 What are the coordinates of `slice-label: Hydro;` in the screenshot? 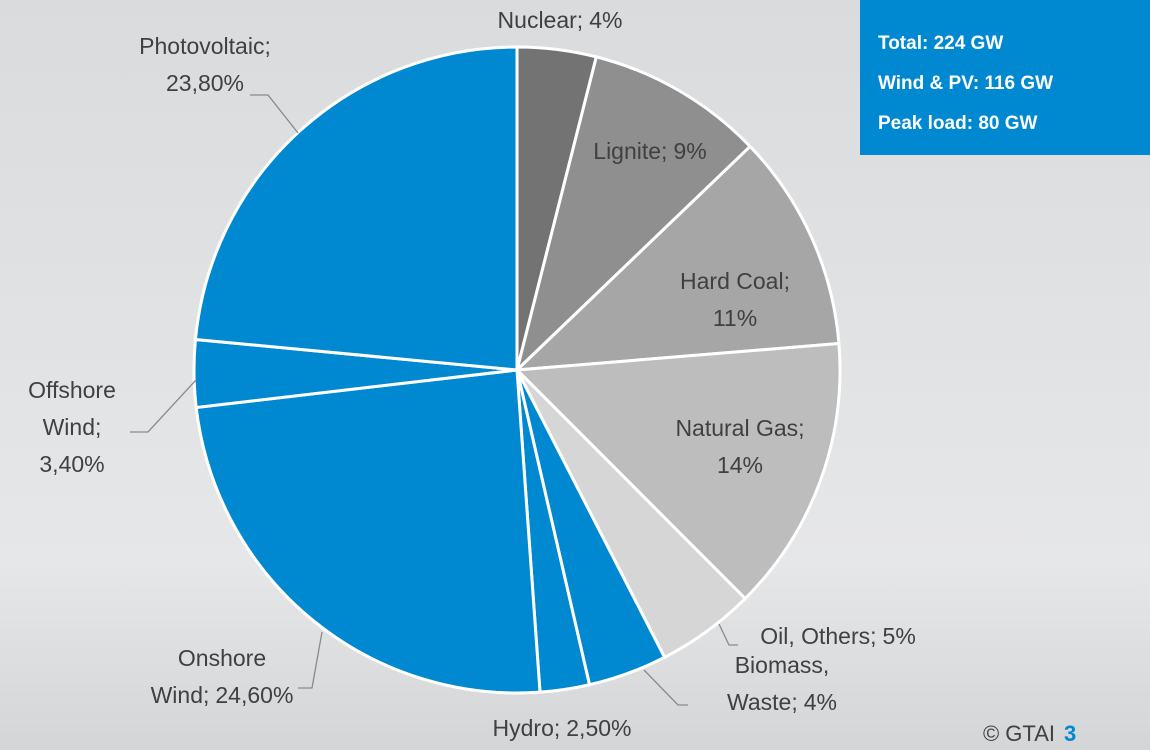 It's located at (527, 728).